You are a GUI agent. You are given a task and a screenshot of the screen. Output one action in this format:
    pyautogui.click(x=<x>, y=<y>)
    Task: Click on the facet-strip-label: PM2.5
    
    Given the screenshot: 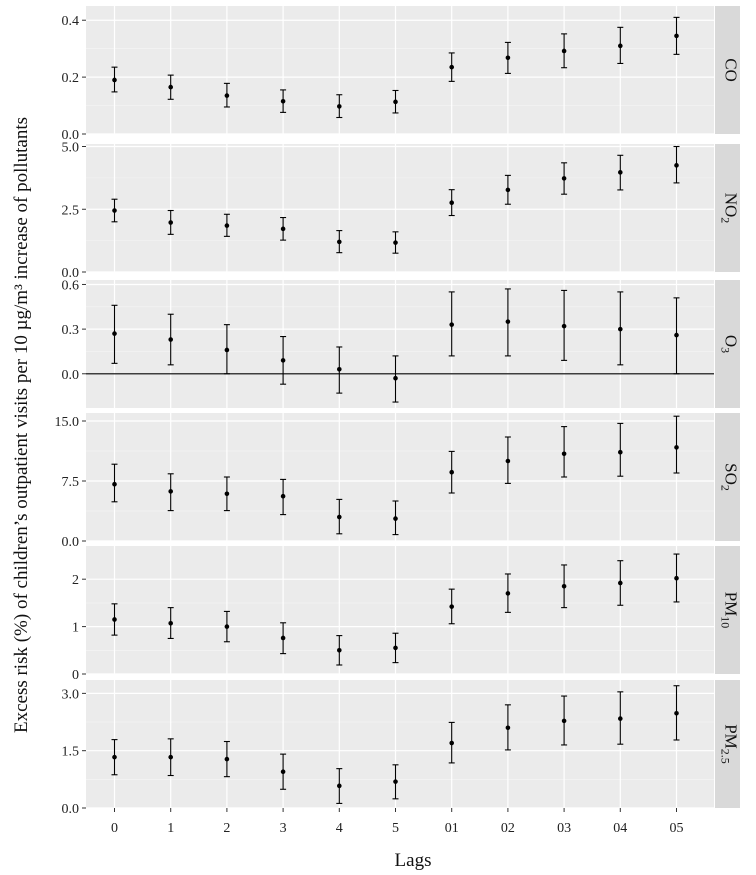 What is the action you would take?
    pyautogui.click(x=730, y=744)
    